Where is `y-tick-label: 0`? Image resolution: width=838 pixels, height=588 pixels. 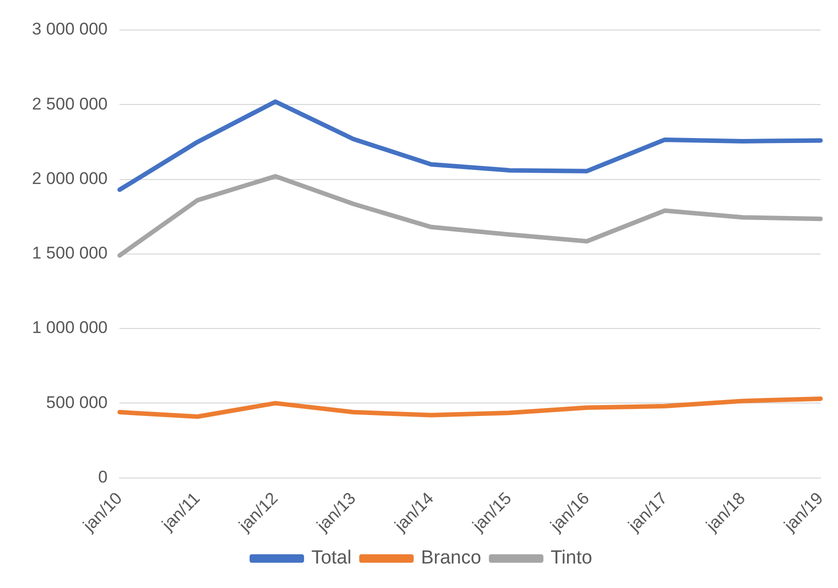
y-tick-label: 0 is located at coordinates (103, 477).